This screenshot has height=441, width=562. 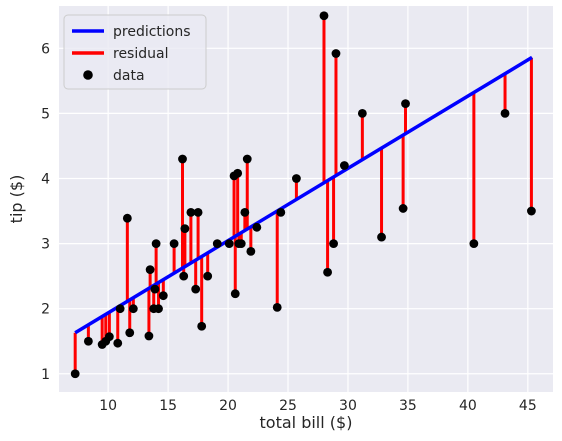 I want to click on x-tick-label: 30, so click(x=348, y=406).